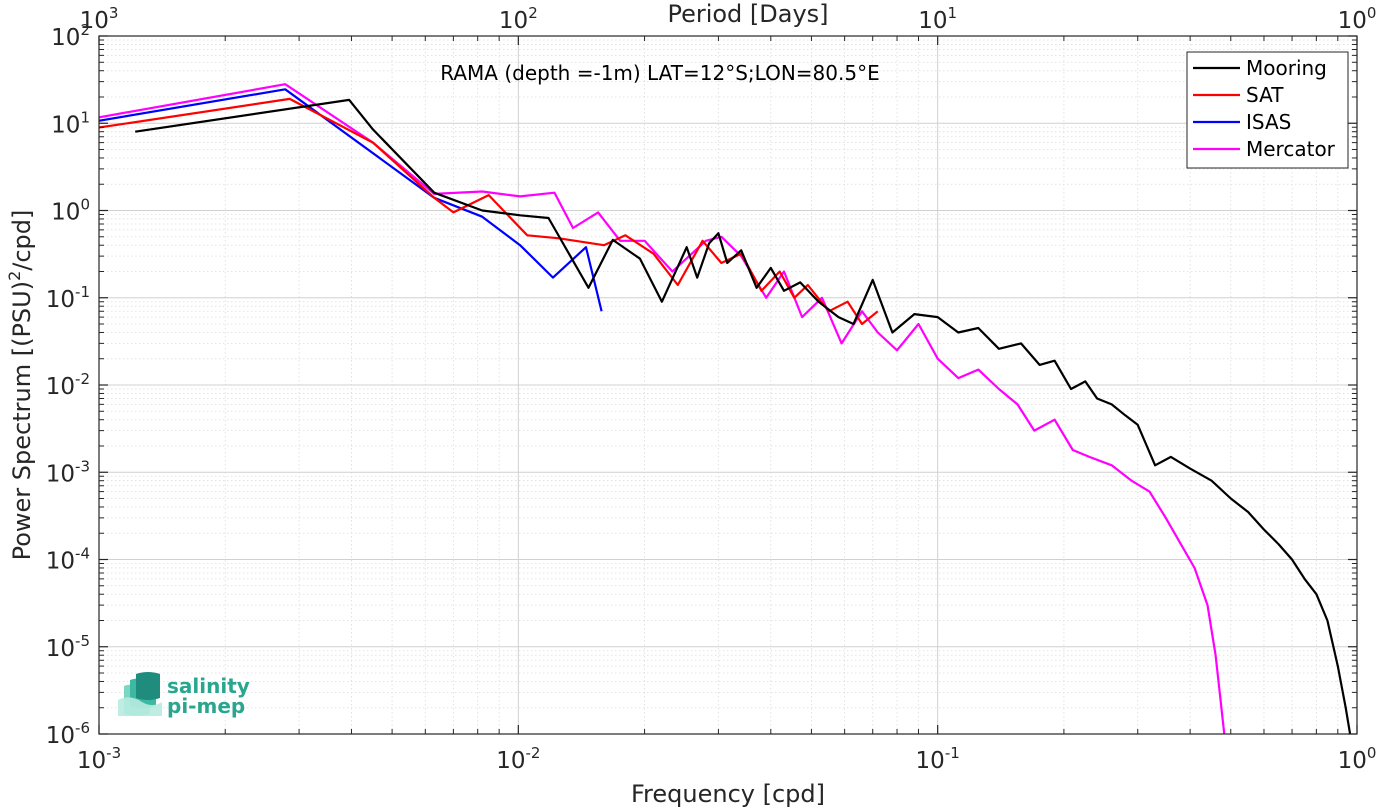 The height and width of the screenshot is (809, 1383). What do you see at coordinates (82, 554) in the screenshot?
I see `y-tick-exponent: -4` at bounding box center [82, 554].